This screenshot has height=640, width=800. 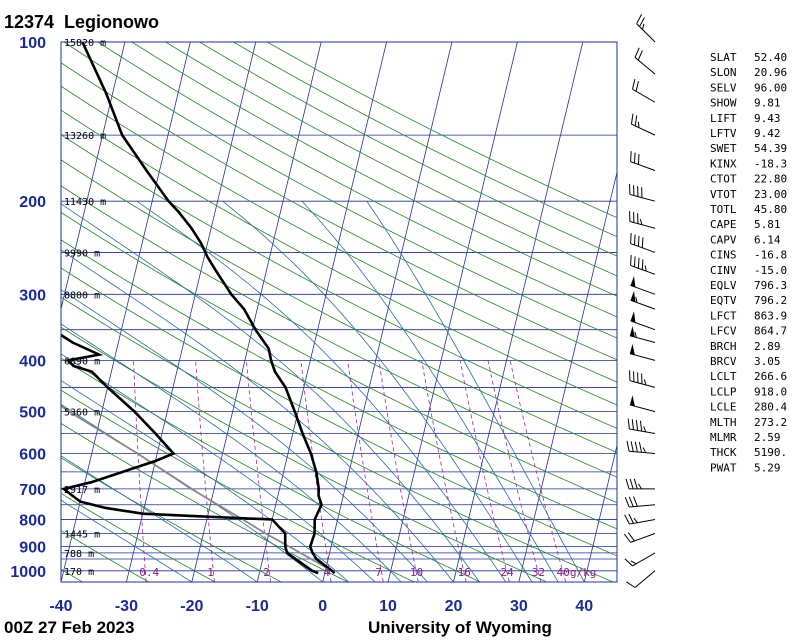 What do you see at coordinates (416, 572) in the screenshot?
I see `mixing-ratio-label: 10` at bounding box center [416, 572].